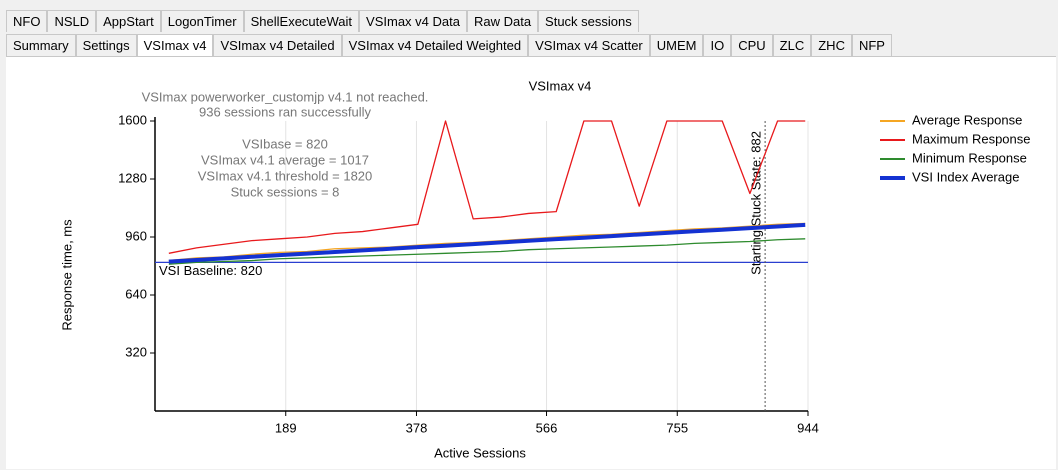 Image resolution: width=1058 pixels, height=470 pixels. What do you see at coordinates (277, 45) in the screenshot?
I see `tab: VSImax v4 Detailed` at bounding box center [277, 45].